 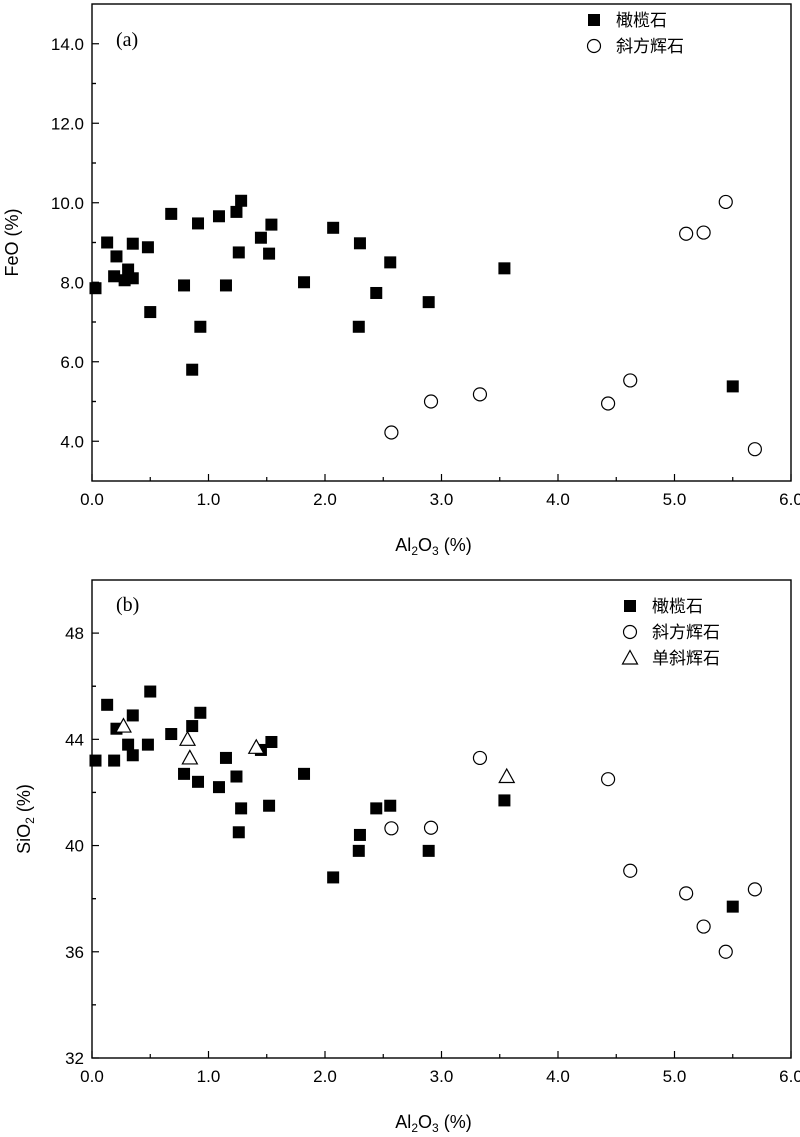 What do you see at coordinates (74, 633) in the screenshot?
I see `y-tick-label: 48` at bounding box center [74, 633].